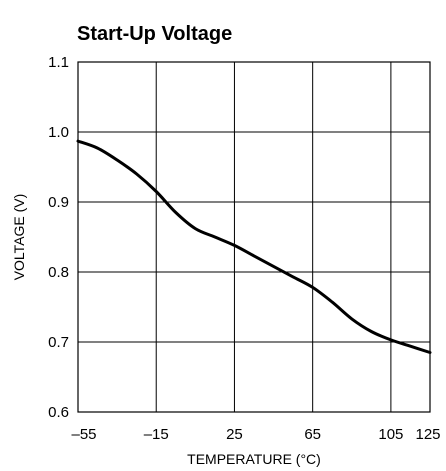 This screenshot has height=471, width=446. I want to click on y-tick-label: 1.0, so click(58, 132).